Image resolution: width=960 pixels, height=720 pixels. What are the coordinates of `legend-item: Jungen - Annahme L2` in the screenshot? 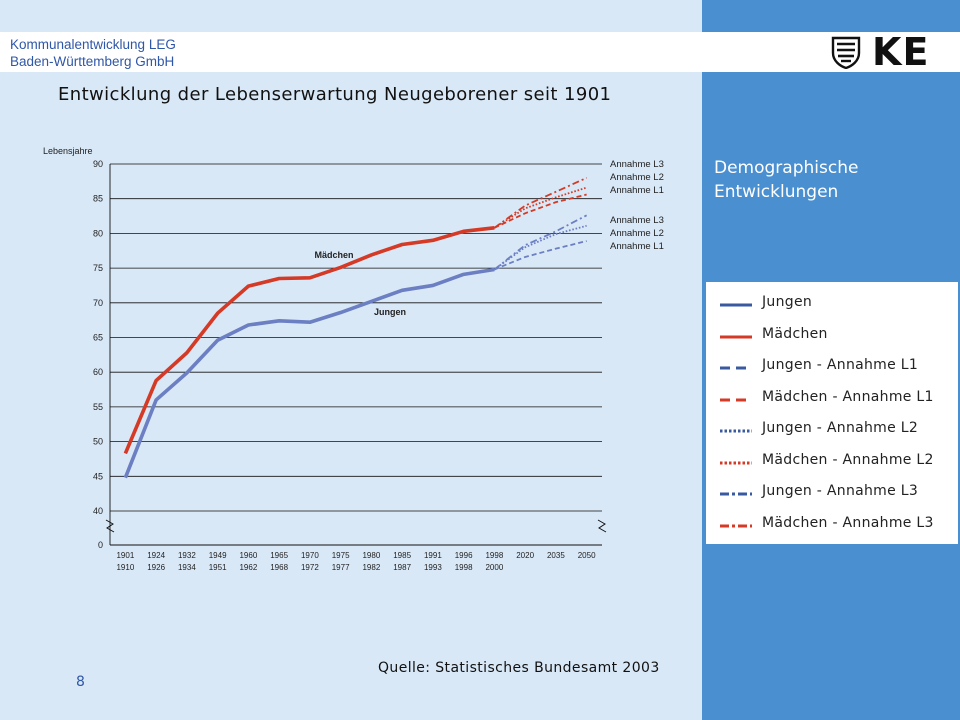 It's located at (832, 429).